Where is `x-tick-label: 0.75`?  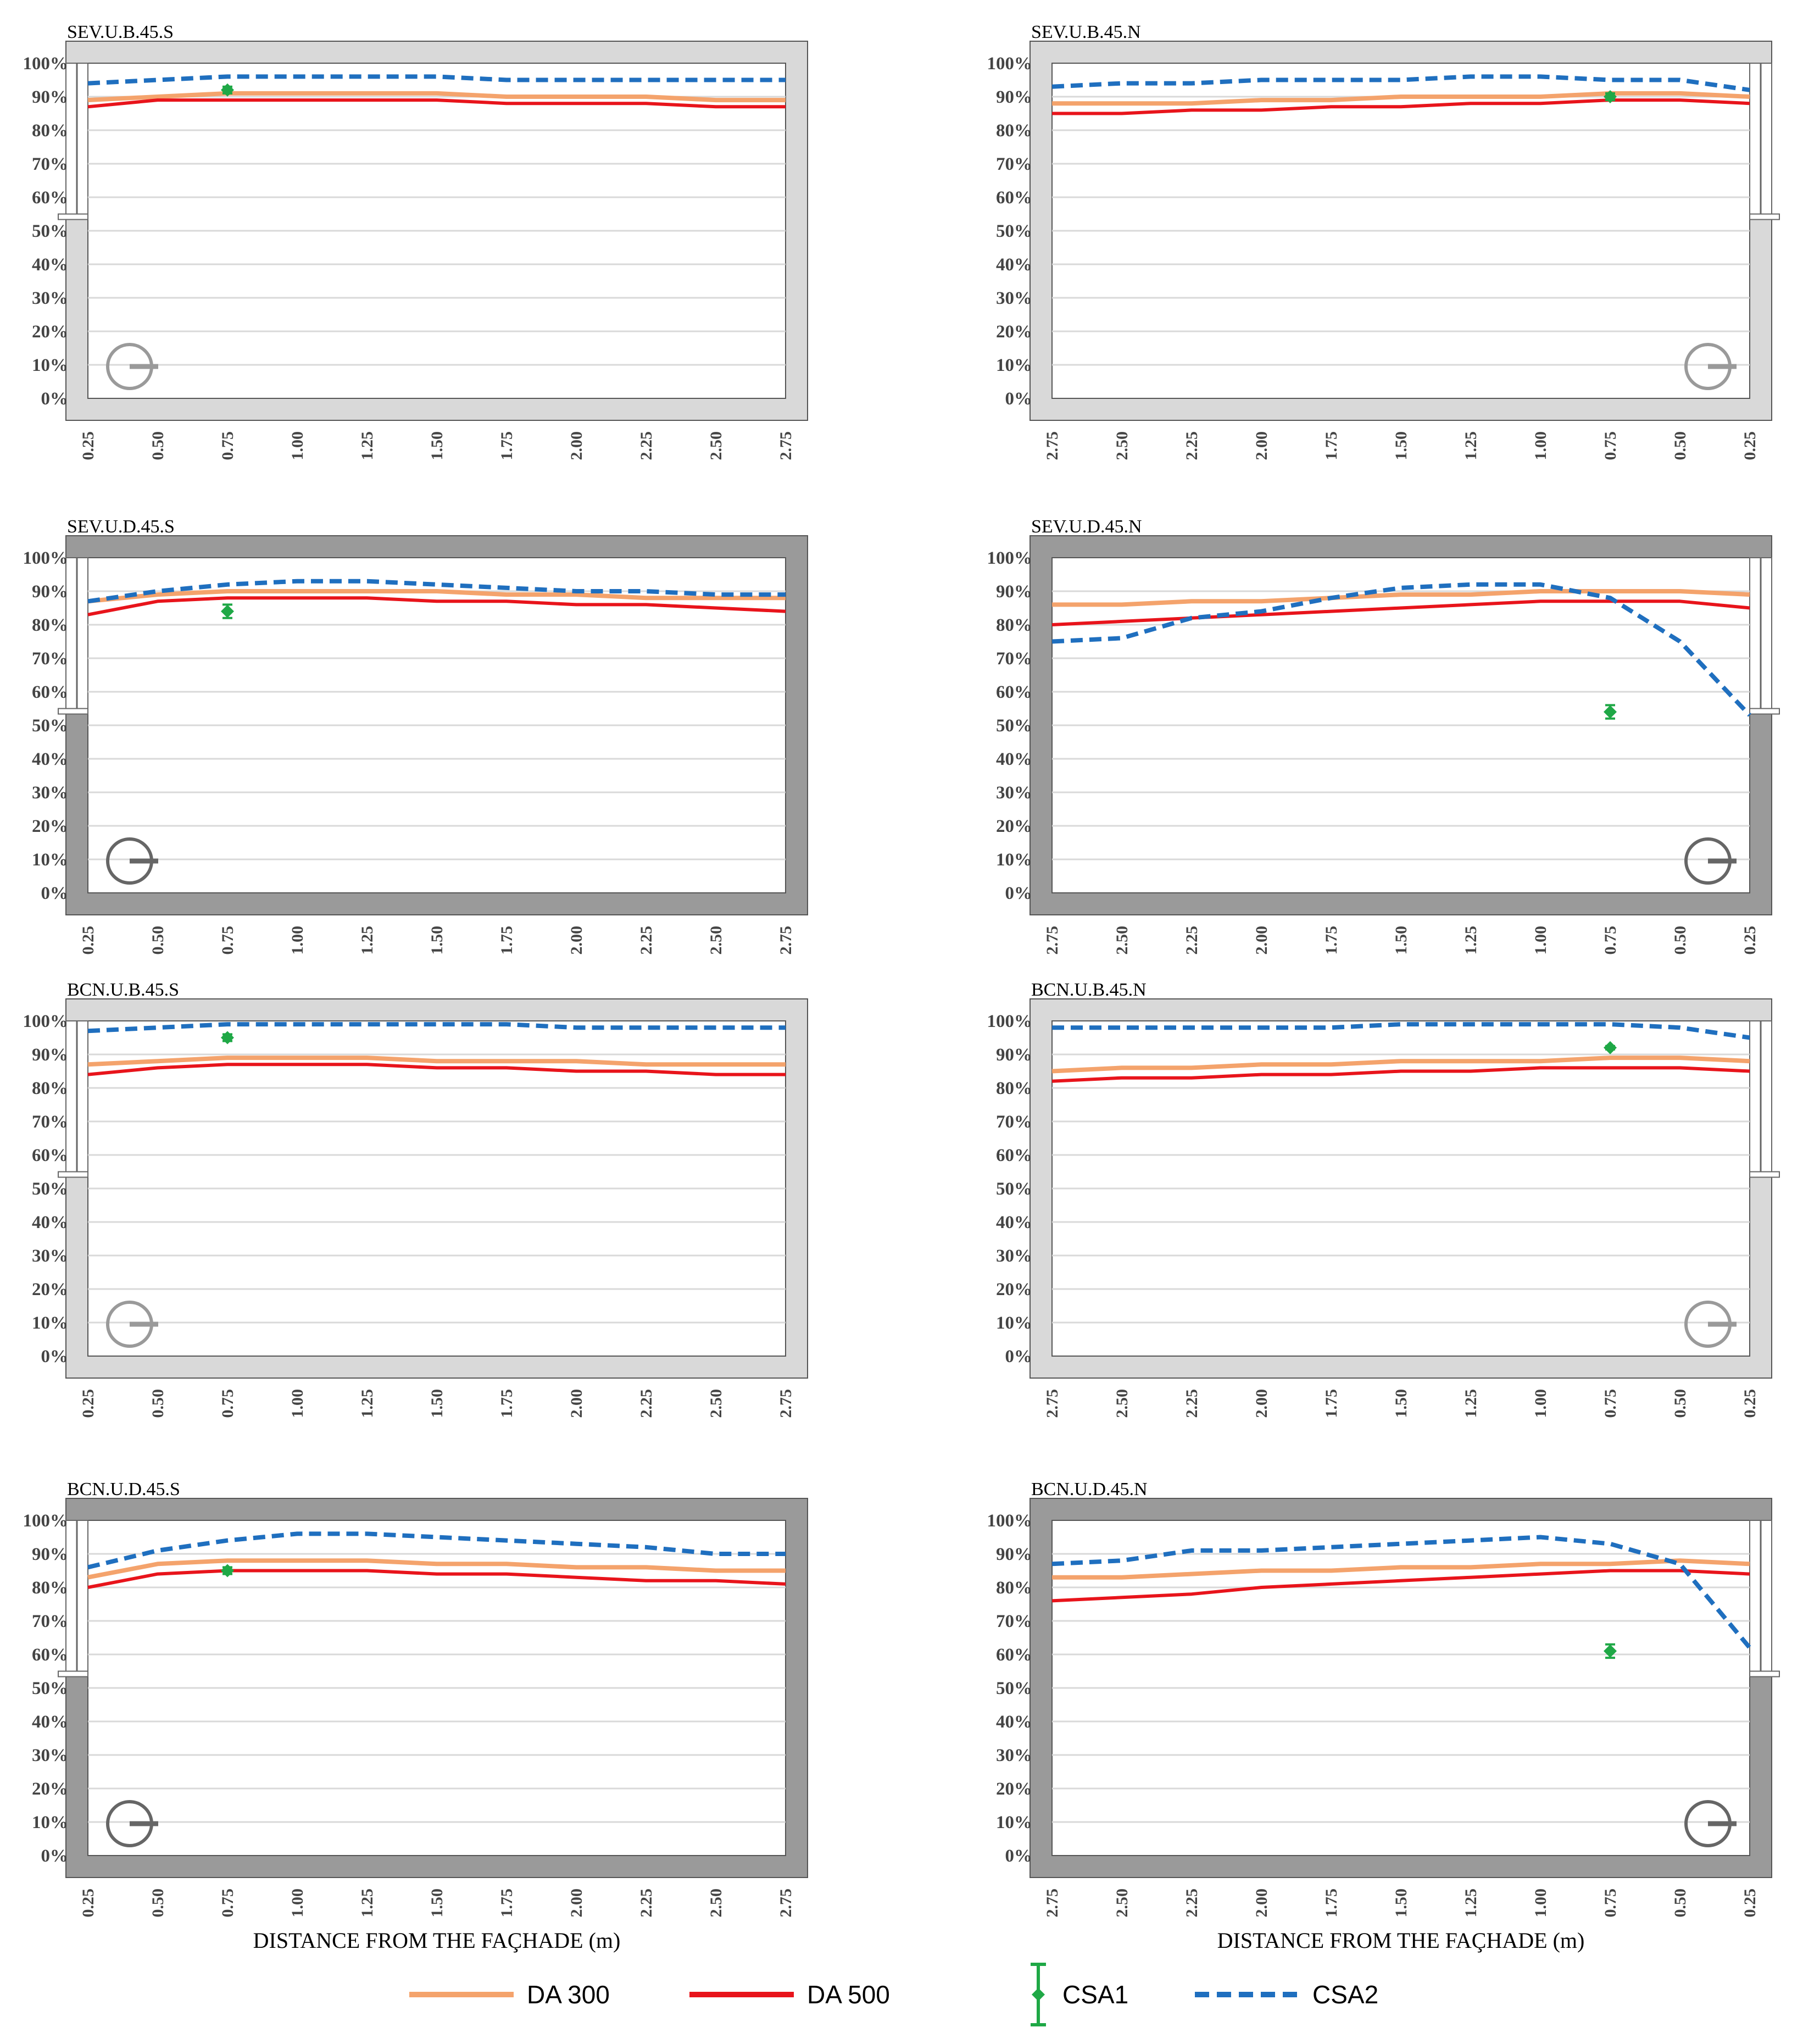
x-tick-label: 0.75 is located at coordinates (228, 1903).